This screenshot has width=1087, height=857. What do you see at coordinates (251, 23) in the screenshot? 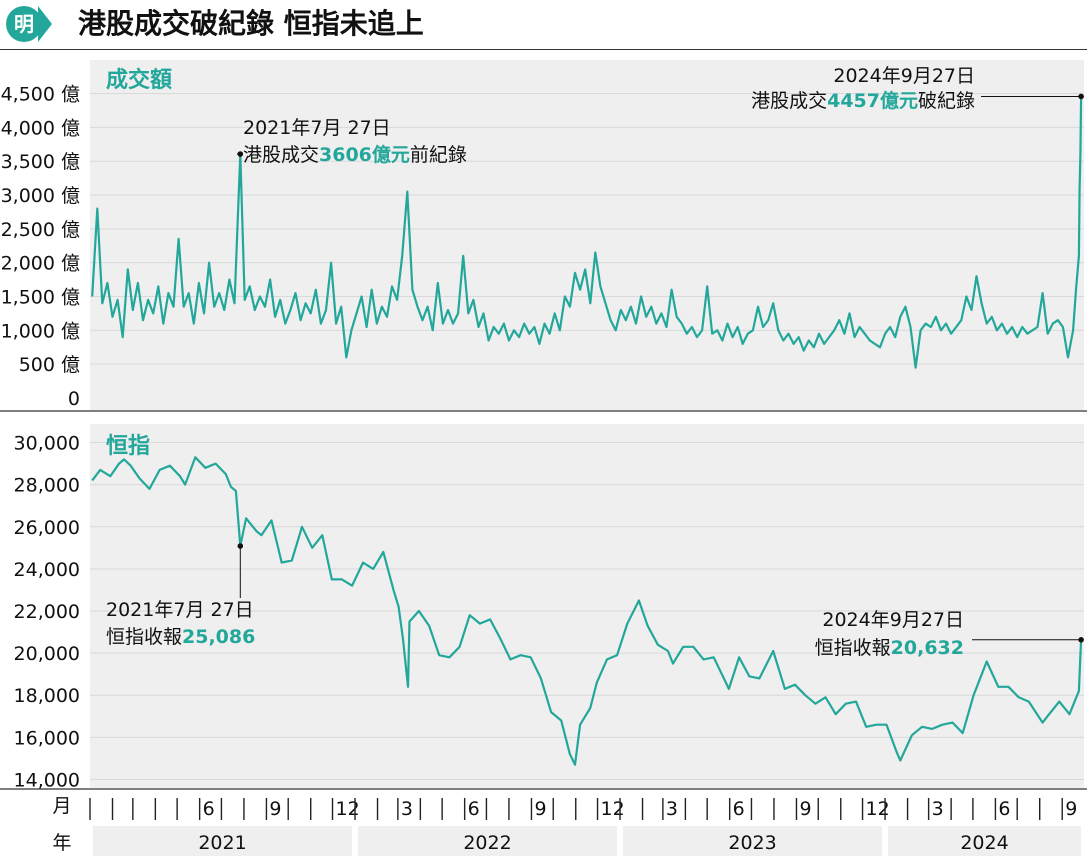
I see `chart-title: 港股成交破紀錄 恒指未追上` at bounding box center [251, 23].